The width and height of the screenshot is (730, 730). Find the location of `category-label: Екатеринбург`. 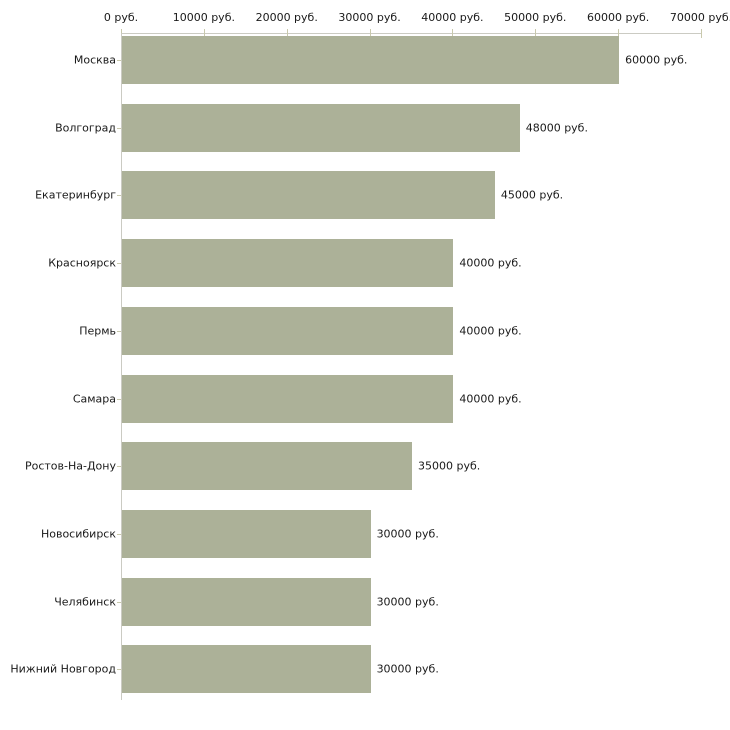

category-label: Екатеринбург is located at coordinates (75, 195).